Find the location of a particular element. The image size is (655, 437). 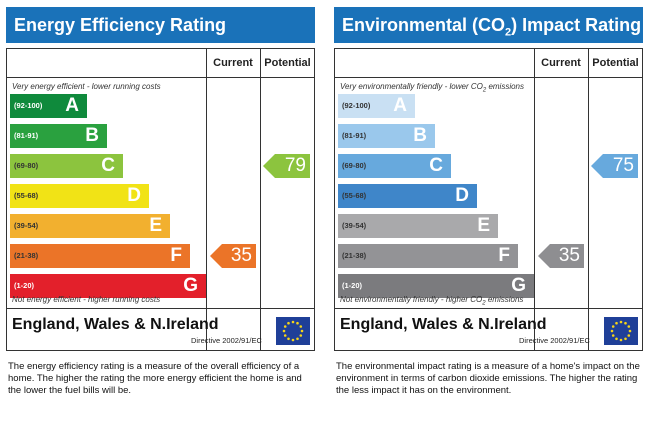

energy-potential-rating-arrow-shape is located at coordinates (286, 166).